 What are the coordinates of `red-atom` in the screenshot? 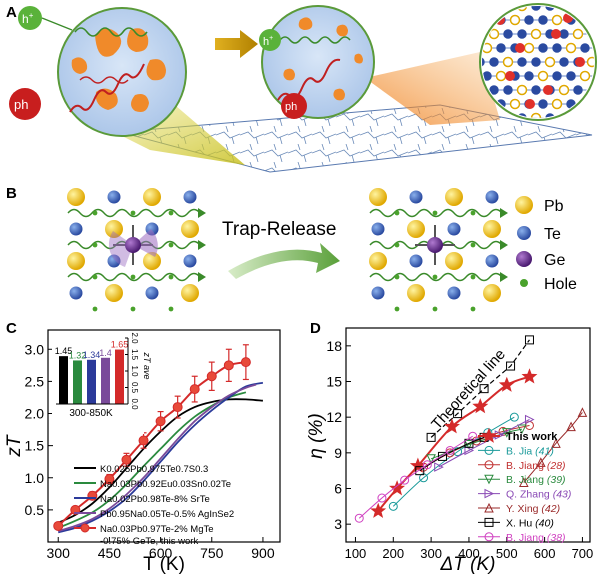 It's located at (520, 48).